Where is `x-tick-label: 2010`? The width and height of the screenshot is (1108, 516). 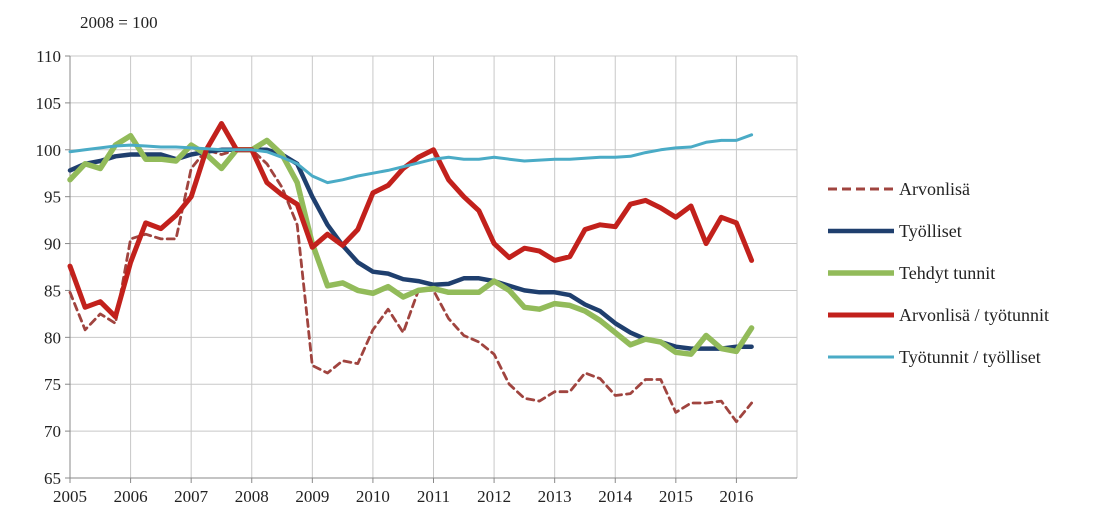
x-tick-label: 2010 is located at coordinates (373, 496).